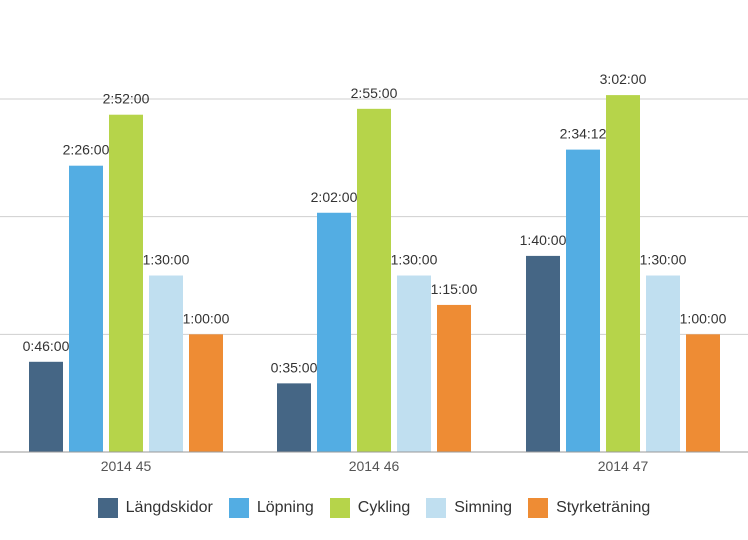 This screenshot has height=540, width=748. I want to click on legend-item: Cykling, so click(370, 508).